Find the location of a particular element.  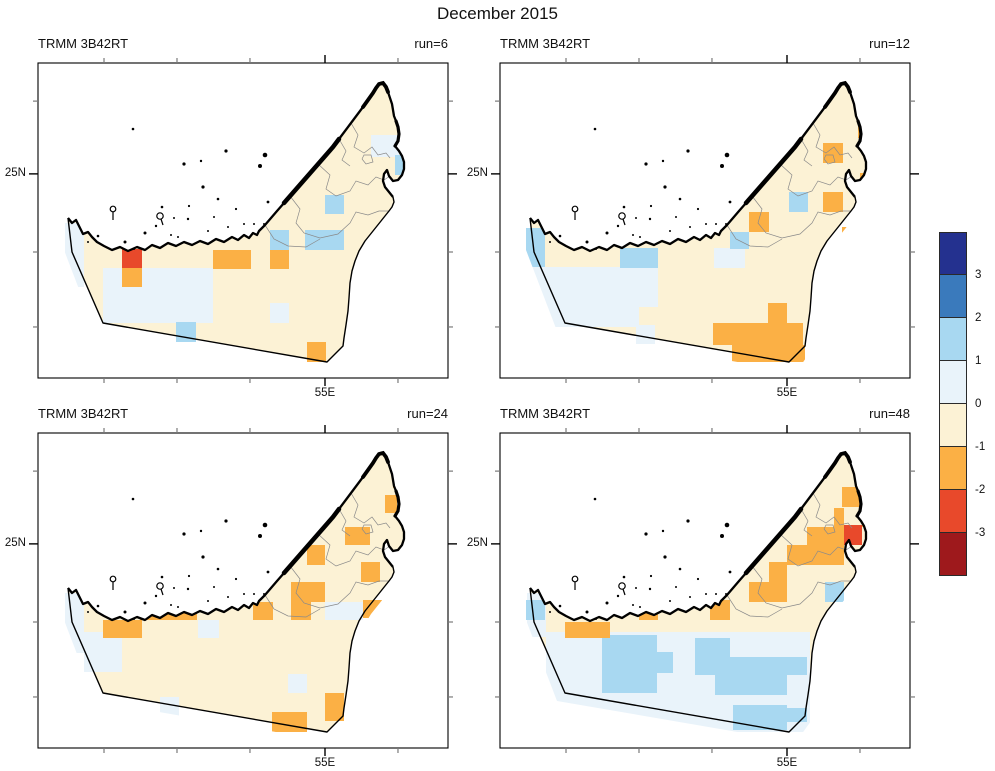

panel-header: TRMM 3B42RT run=12 is located at coordinates (705, 45).